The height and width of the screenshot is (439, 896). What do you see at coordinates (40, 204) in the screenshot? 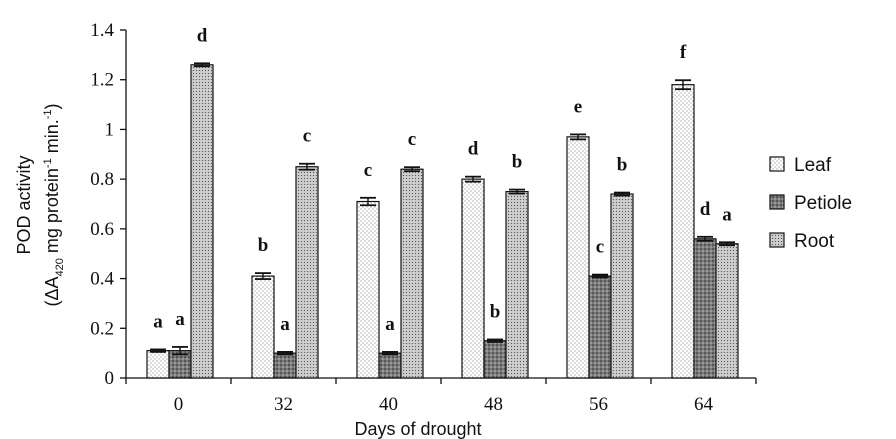
I see `y-axis-label: POD activity (ΔA420 mg protein-1 min.-1)` at bounding box center [40, 204].